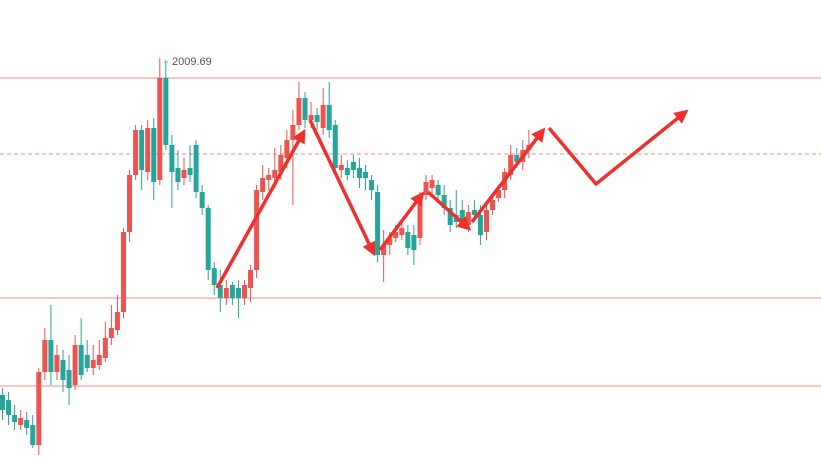  What do you see at coordinates (192, 62) in the screenshot?
I see `high-label: 2009.69` at bounding box center [192, 62].